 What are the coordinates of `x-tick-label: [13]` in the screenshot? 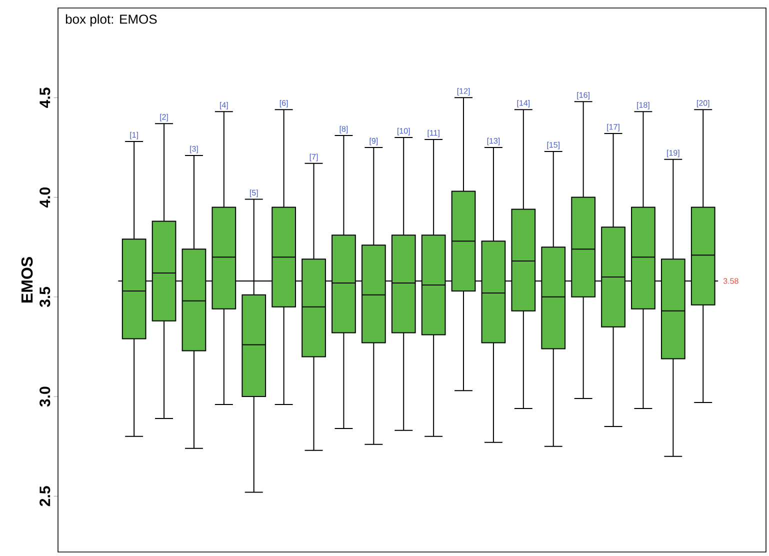 It's located at (493, 142).